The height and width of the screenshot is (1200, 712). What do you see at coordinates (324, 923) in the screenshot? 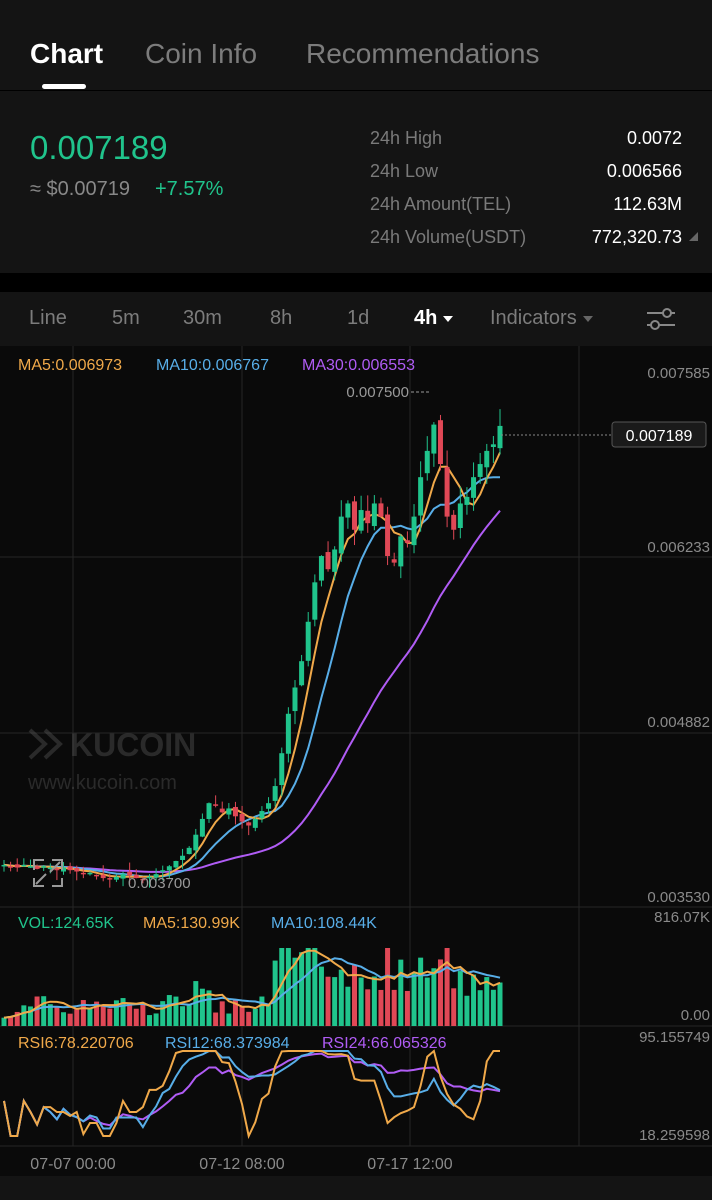
I see `volume-ma10-legend: MA10:108.44K` at bounding box center [324, 923].